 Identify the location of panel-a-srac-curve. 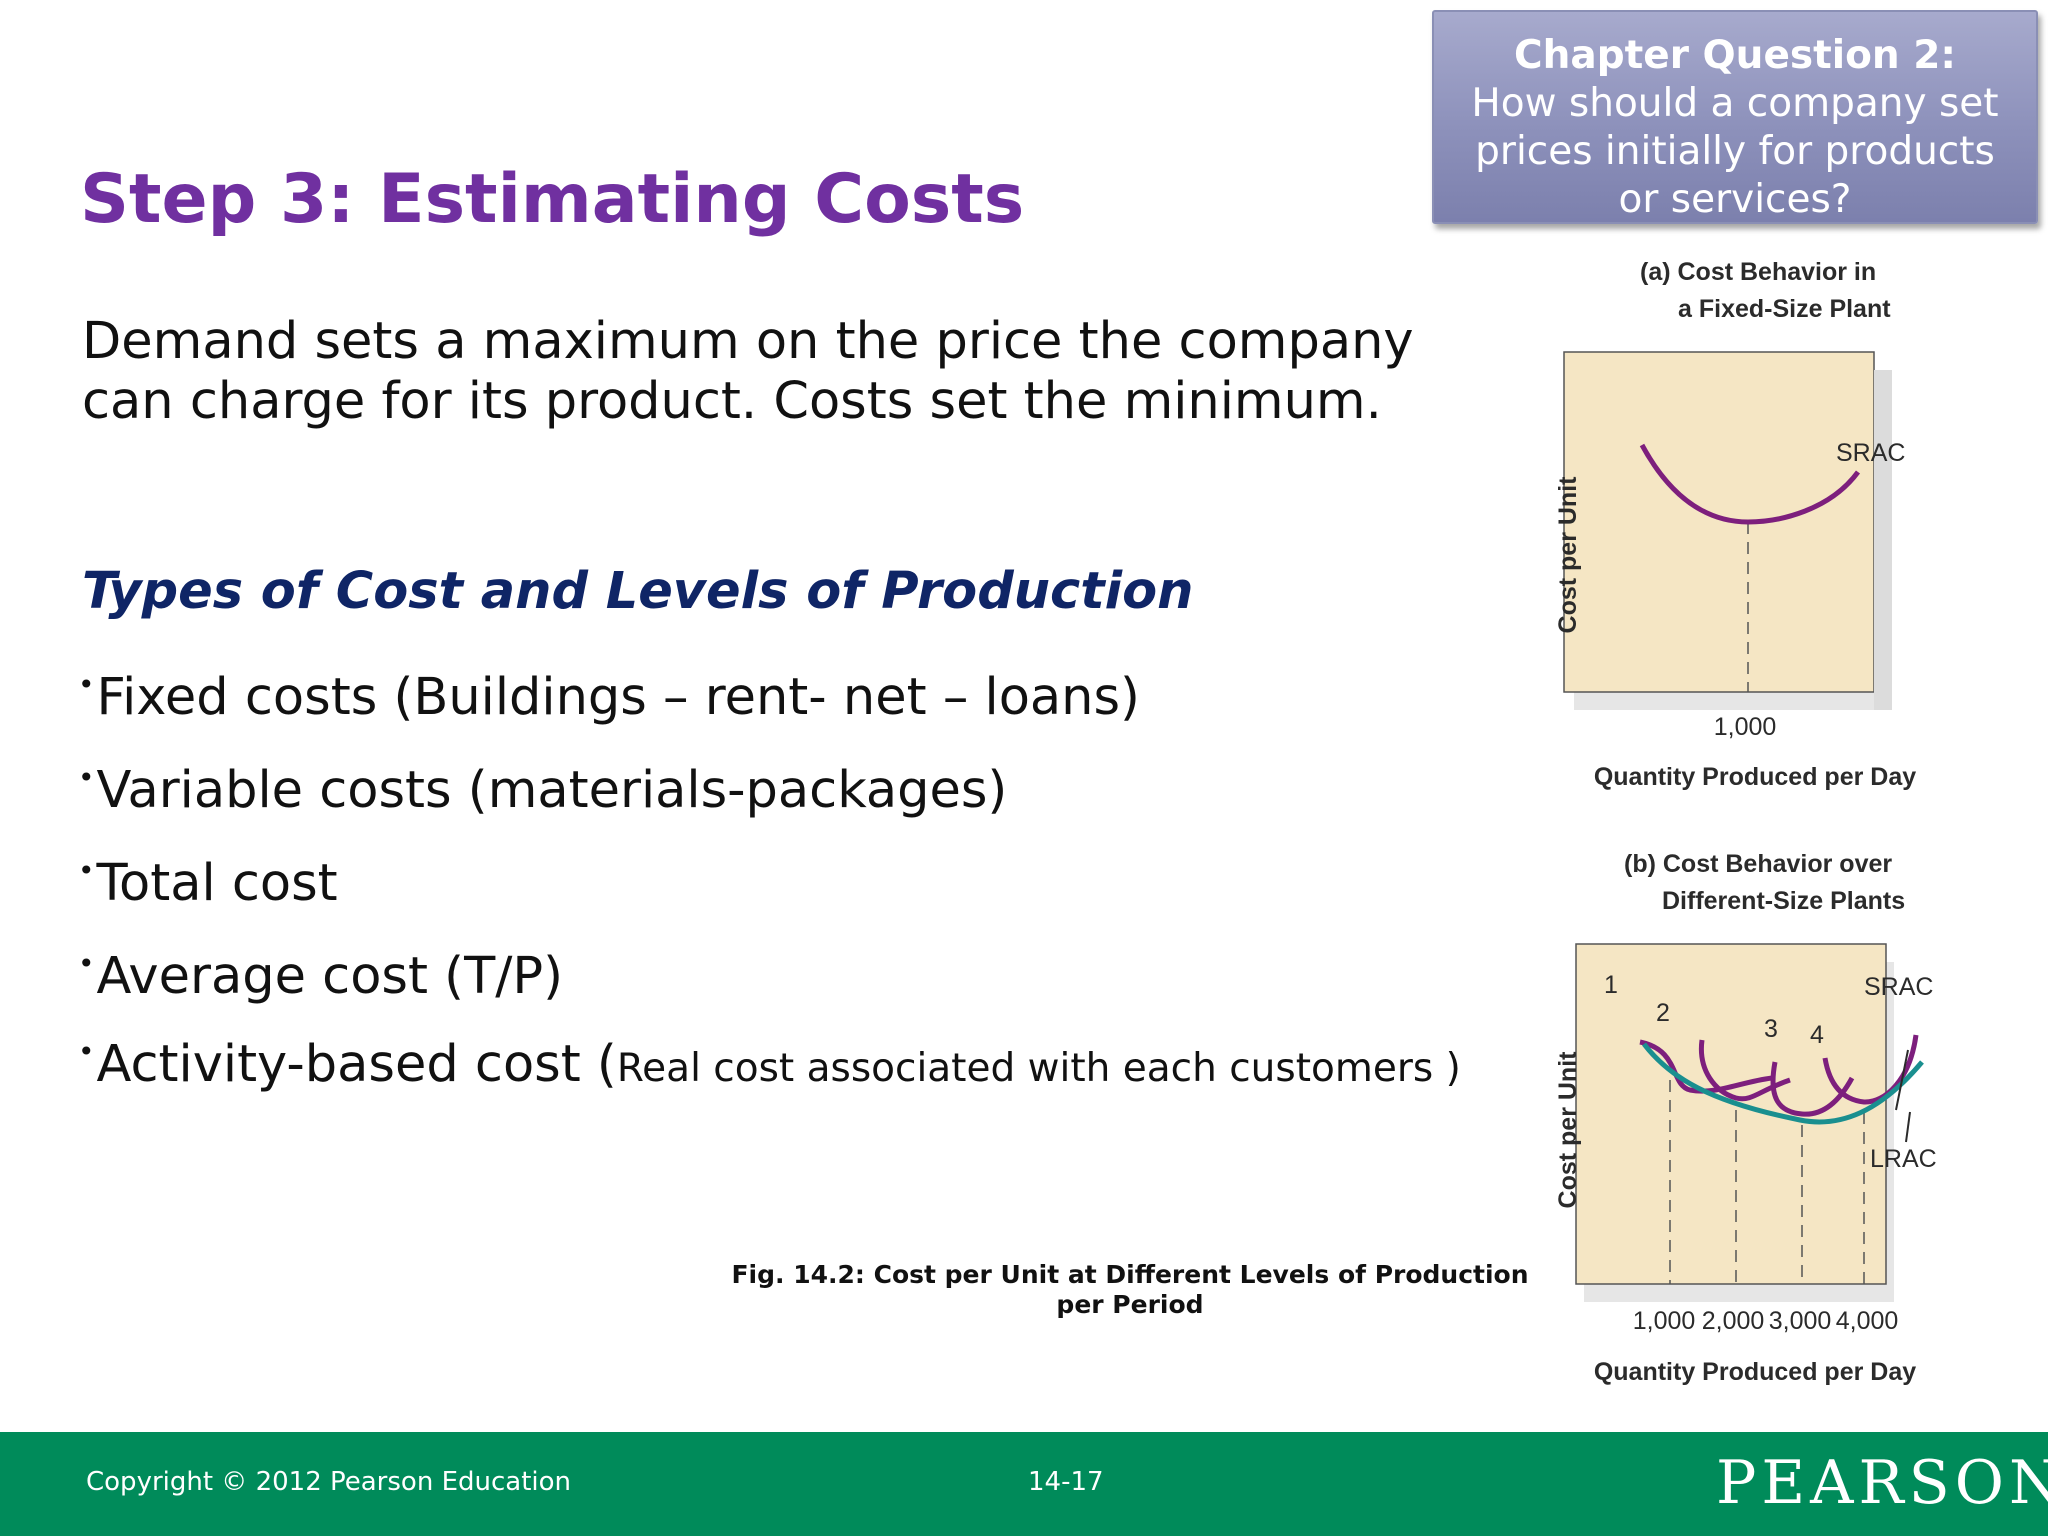
(1750, 484).